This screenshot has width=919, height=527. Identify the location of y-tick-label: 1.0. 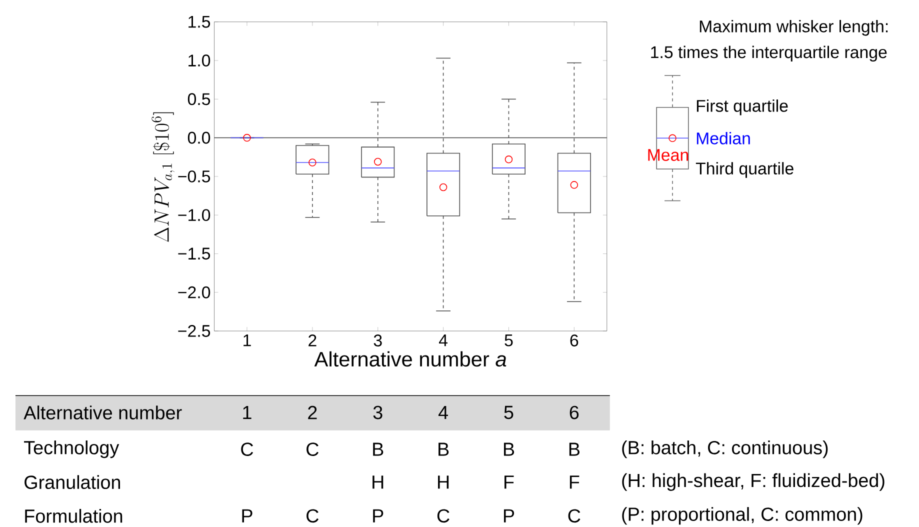
(199, 60).